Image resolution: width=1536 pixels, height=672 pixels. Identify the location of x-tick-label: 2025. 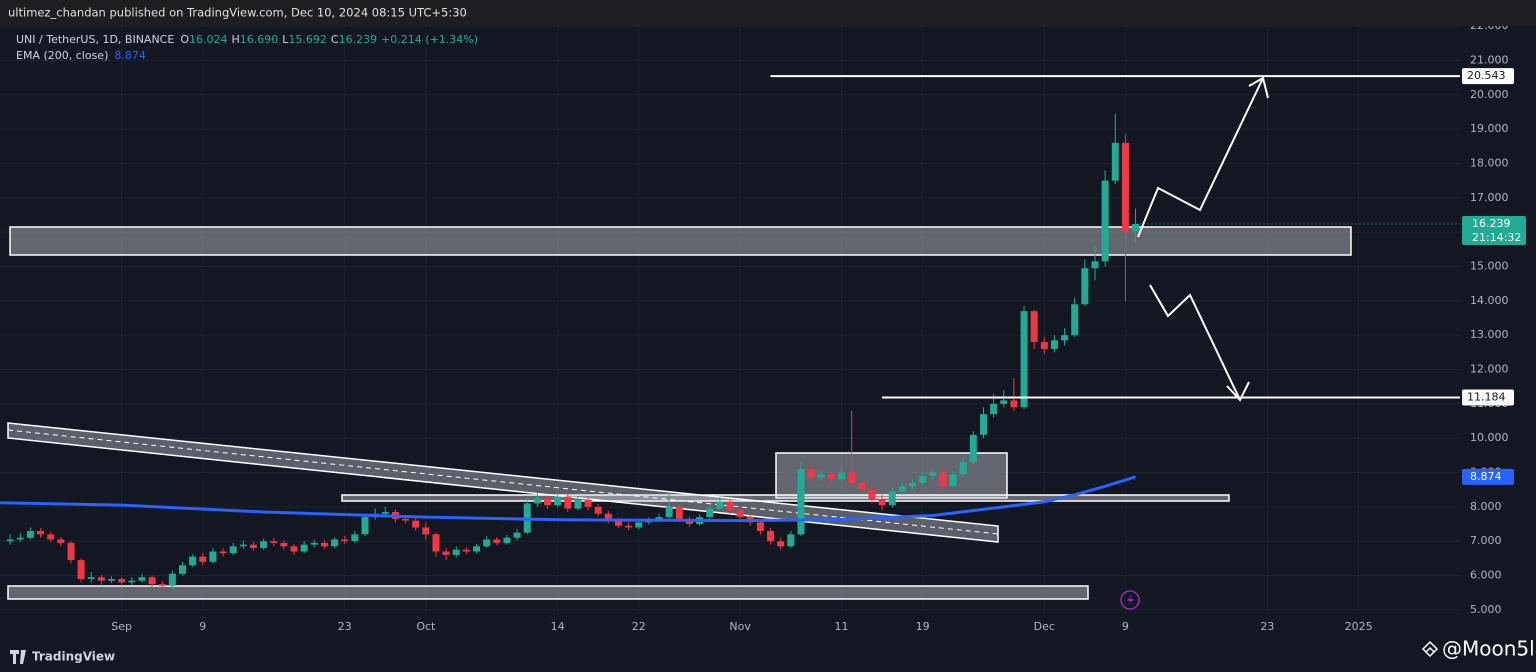
(1359, 626).